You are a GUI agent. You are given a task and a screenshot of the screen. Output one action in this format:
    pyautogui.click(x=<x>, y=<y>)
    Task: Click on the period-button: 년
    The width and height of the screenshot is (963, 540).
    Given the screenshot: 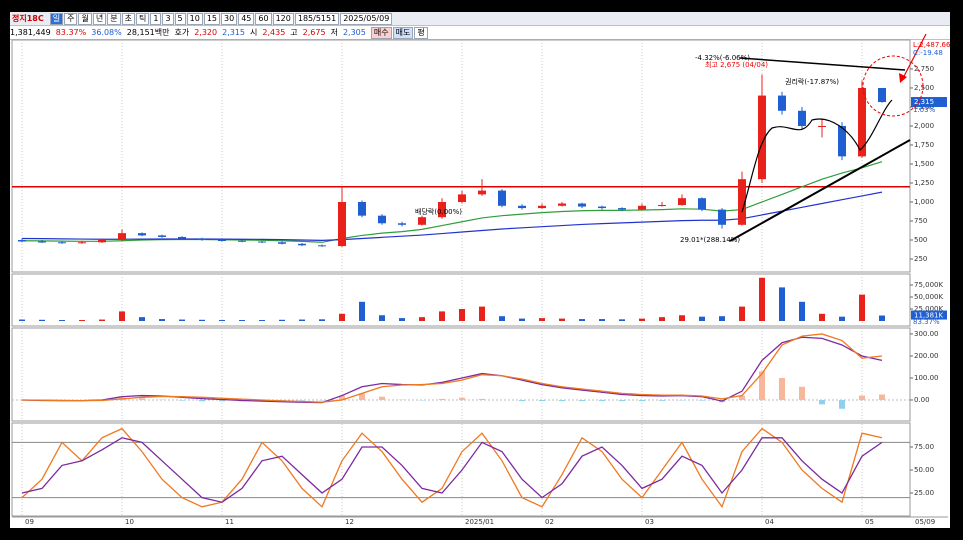 What is the action you would take?
    pyautogui.click(x=99, y=18)
    